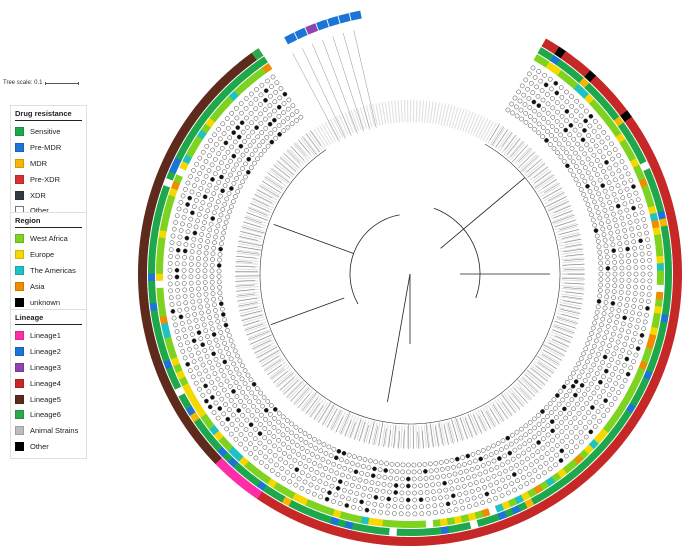  I want to click on legend-label: XDR, so click(38, 195).